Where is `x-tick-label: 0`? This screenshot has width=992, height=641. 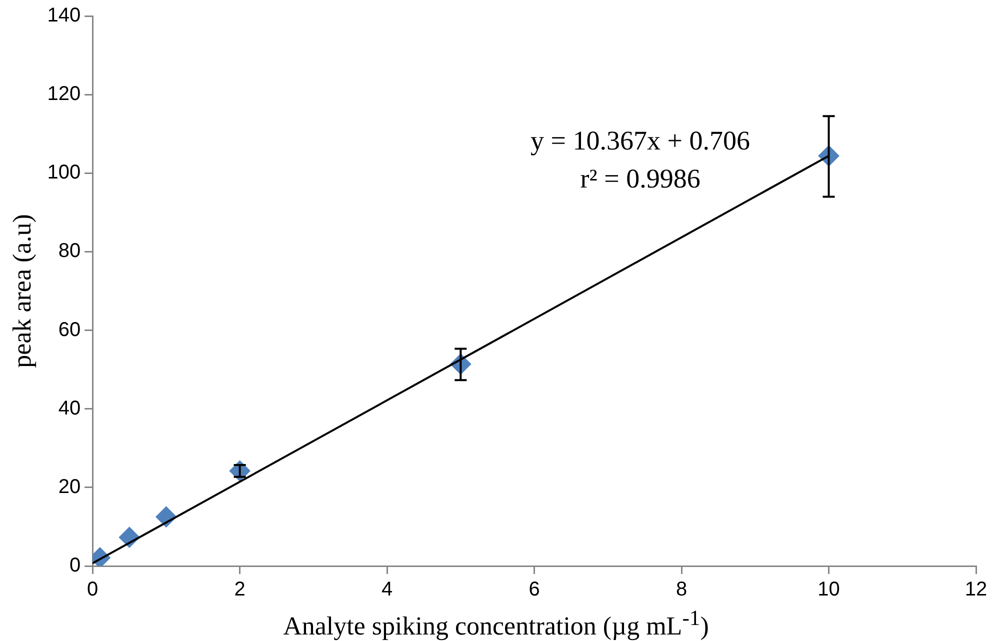 x-tick-label: 0 is located at coordinates (92, 589).